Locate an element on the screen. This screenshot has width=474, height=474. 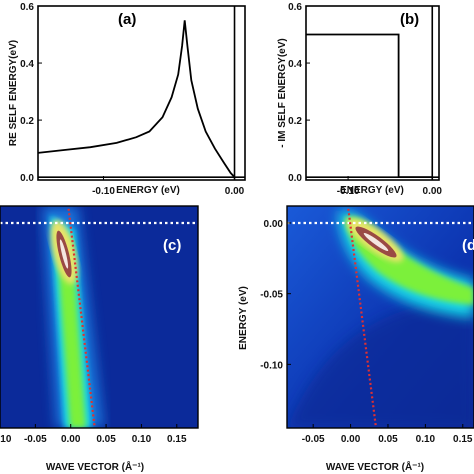
panel-b-self-energy-curve is located at coordinates (369, 106).